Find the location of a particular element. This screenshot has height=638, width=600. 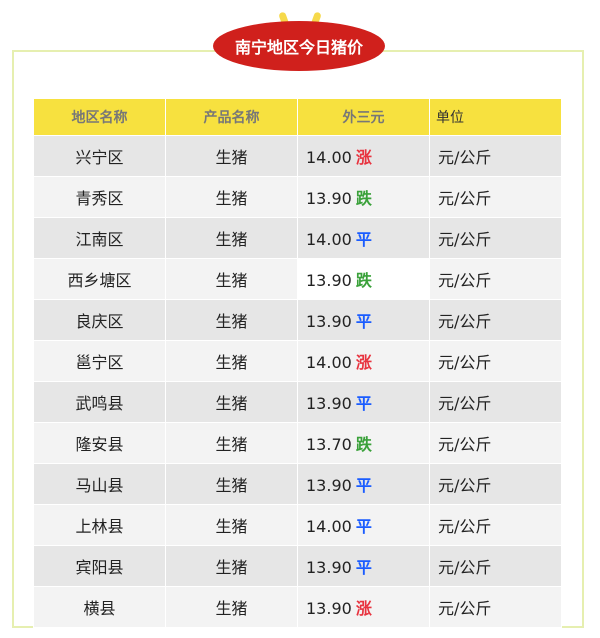

region-cell: 隆安县 is located at coordinates (99, 443).